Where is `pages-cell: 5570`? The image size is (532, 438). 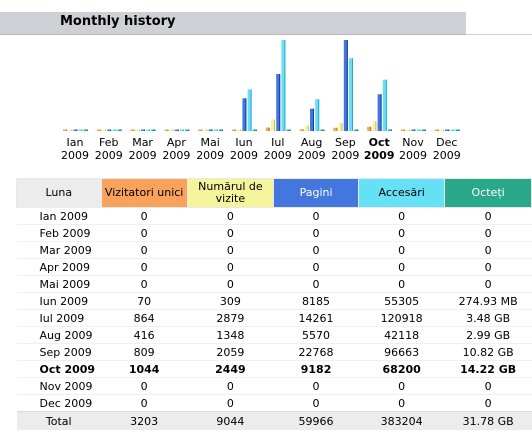 pages-cell: 5570 is located at coordinates (316, 335).